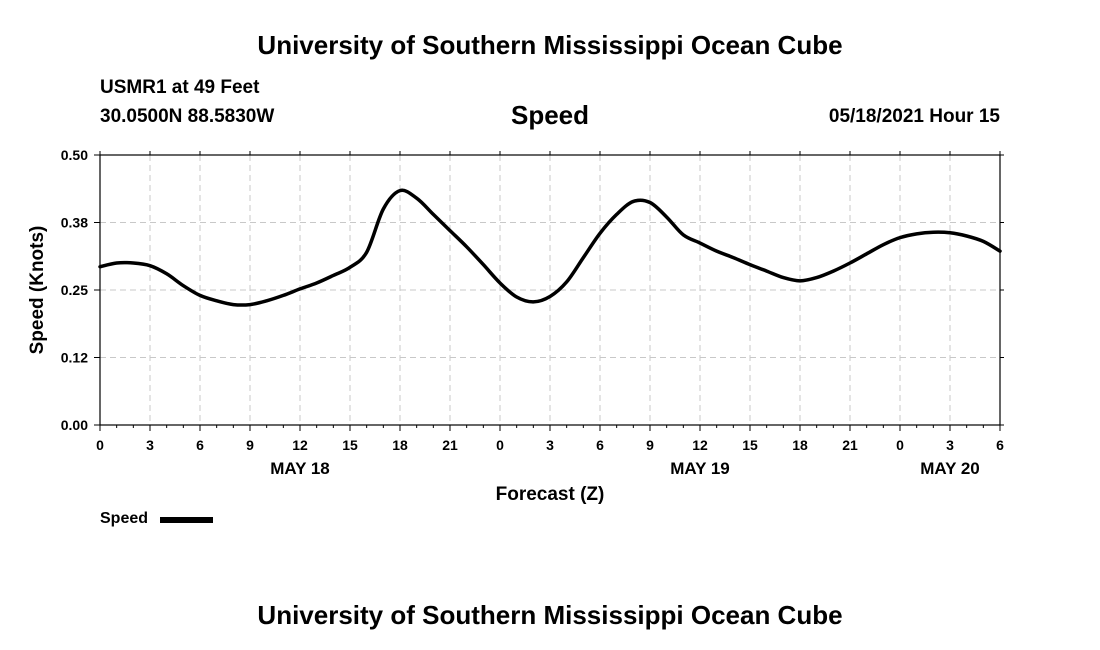 Image resolution: width=1100 pixels, height=650 pixels. What do you see at coordinates (74, 358) in the screenshot?
I see `y-tick-label: 0.12` at bounding box center [74, 358].